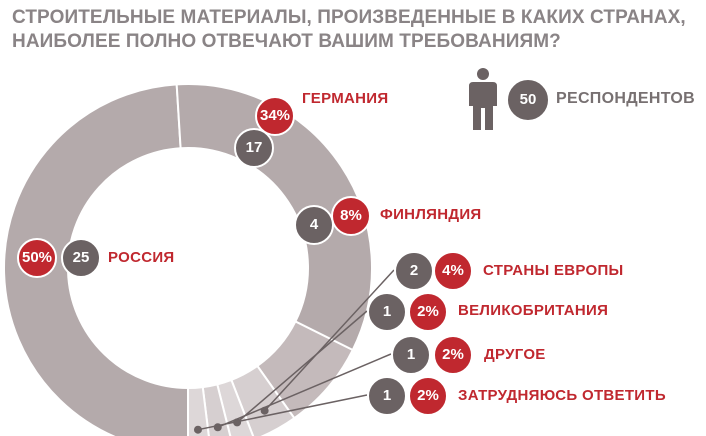 The height and width of the screenshot is (436, 706). Describe the element at coordinates (553, 270) in the screenshot. I see `europe-label: СТРАНЫ ЕВРОПЫ` at that location.